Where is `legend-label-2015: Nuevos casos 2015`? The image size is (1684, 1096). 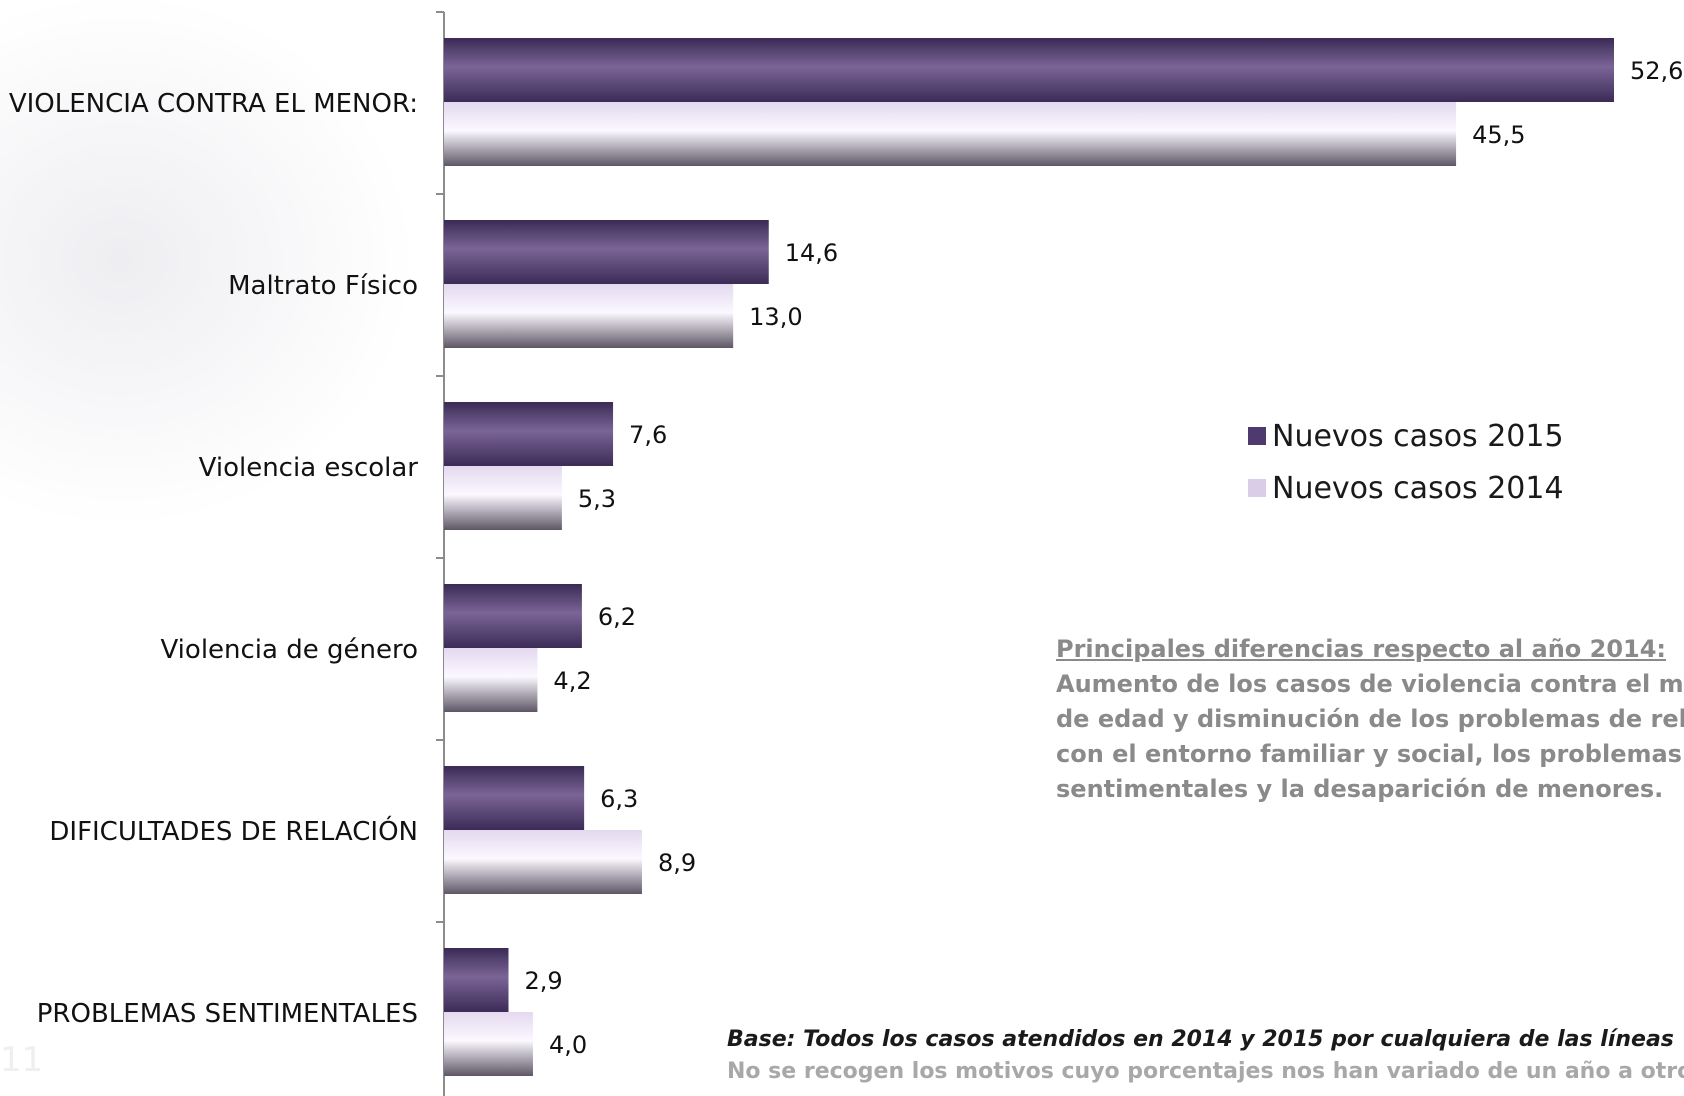
legend-label-2015: Nuevos casos 2015 is located at coordinates (1418, 436).